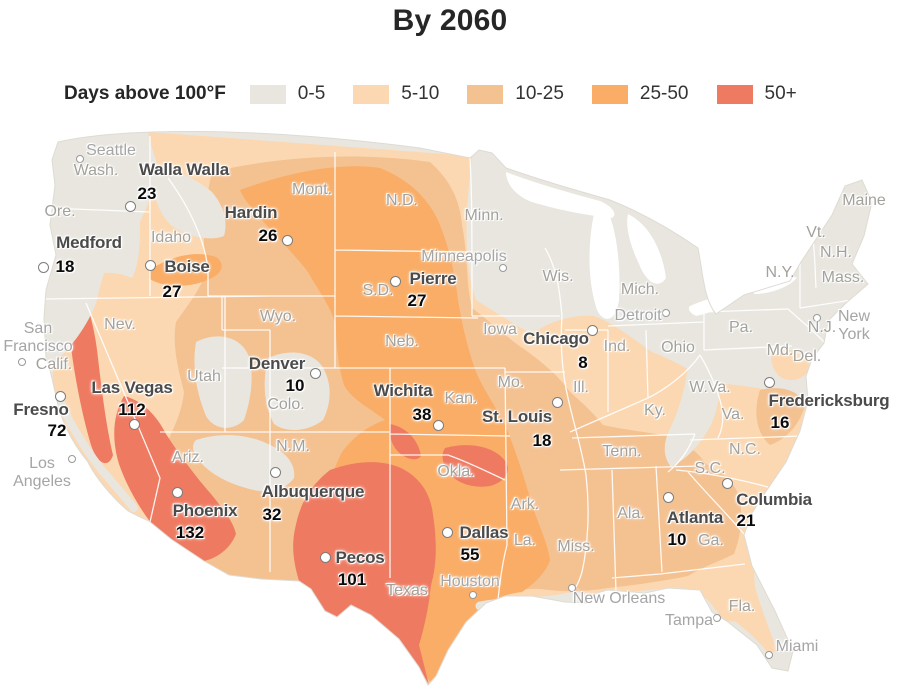 This screenshot has height=688, width=900. I want to click on legend-bin-4: 50+, so click(756, 94).